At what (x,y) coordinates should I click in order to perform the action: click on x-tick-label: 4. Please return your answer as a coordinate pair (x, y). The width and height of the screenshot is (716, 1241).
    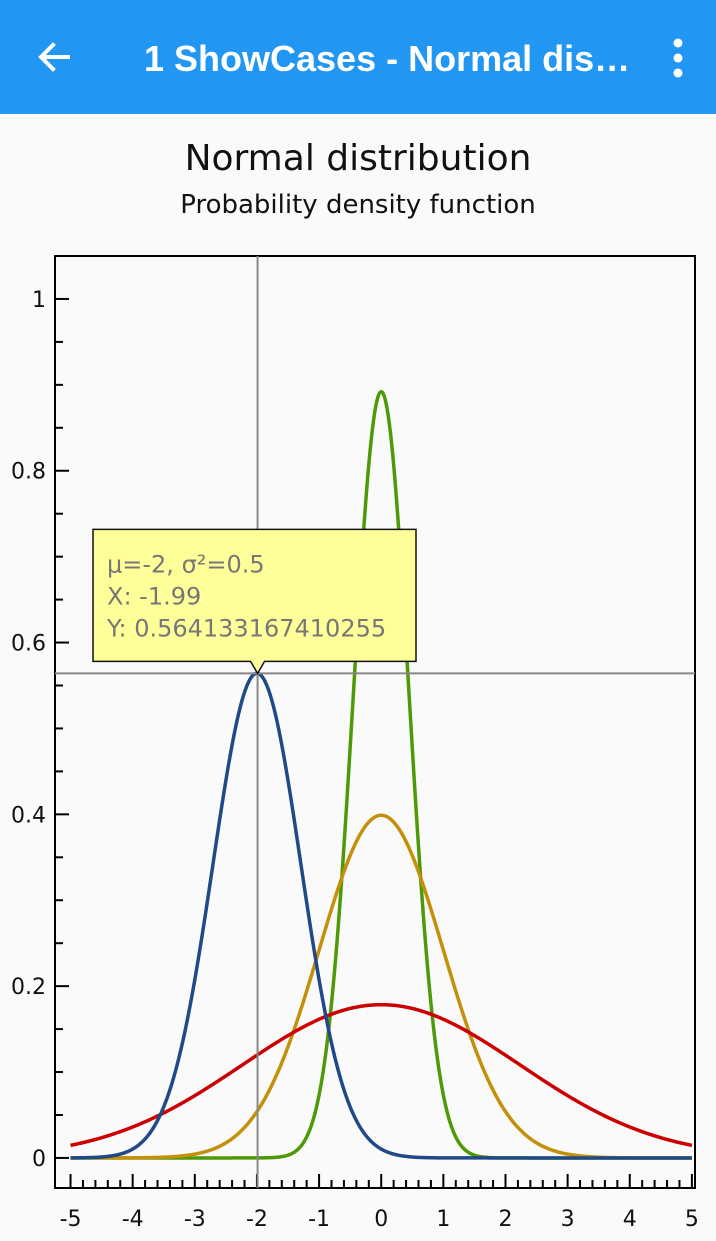
    Looking at the image, I should click on (630, 1219).